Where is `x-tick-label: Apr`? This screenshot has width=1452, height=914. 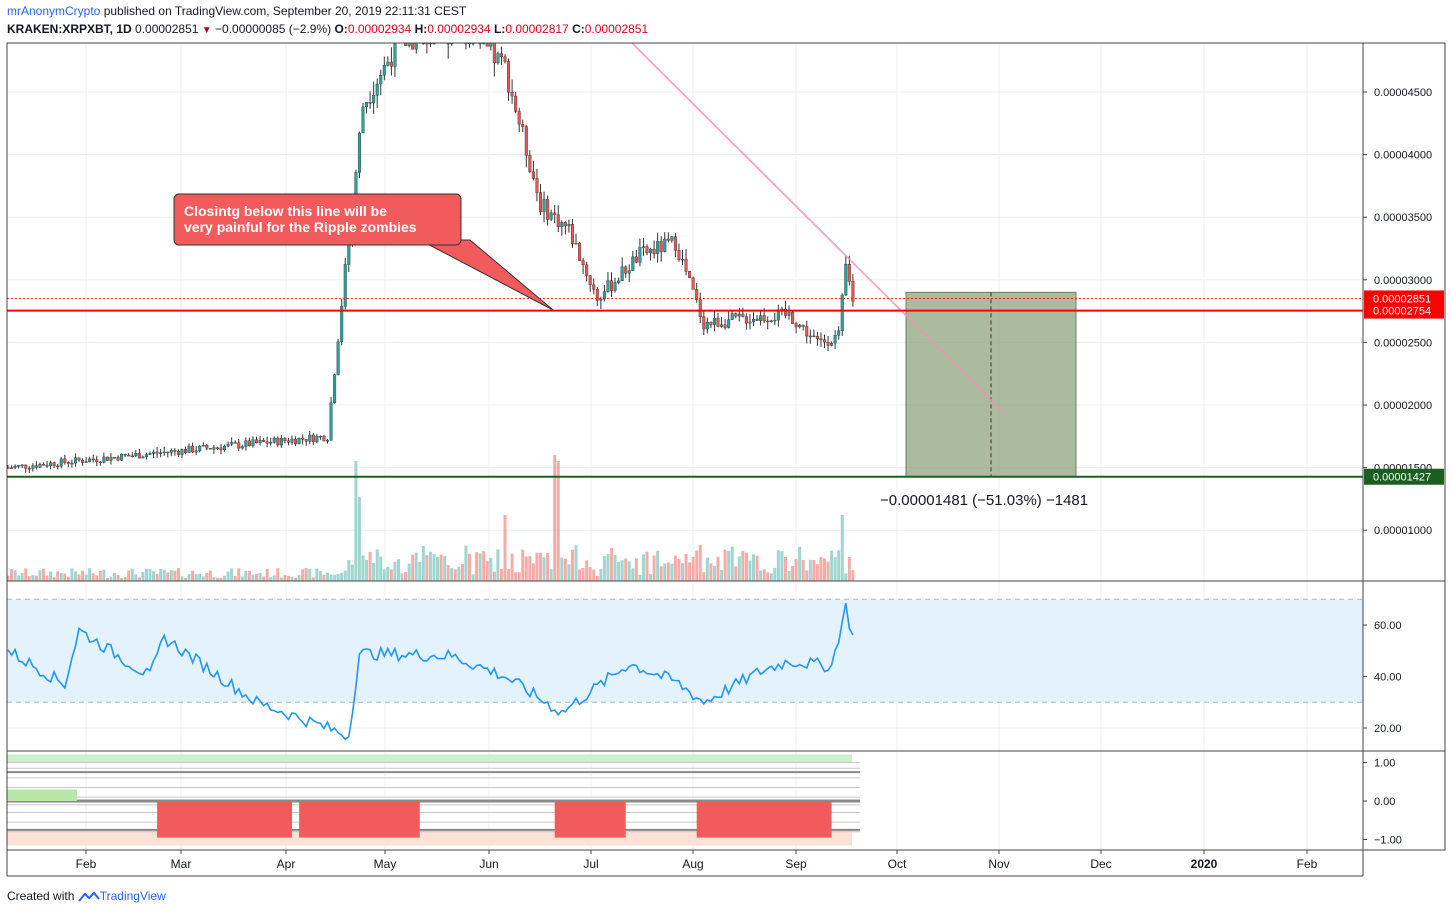
x-tick-label: Apr is located at coordinates (286, 864).